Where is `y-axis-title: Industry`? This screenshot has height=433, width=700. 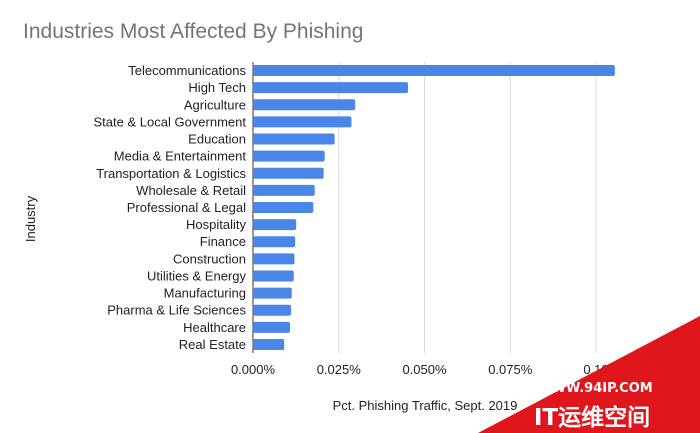
y-axis-title: Industry is located at coordinates (30, 218).